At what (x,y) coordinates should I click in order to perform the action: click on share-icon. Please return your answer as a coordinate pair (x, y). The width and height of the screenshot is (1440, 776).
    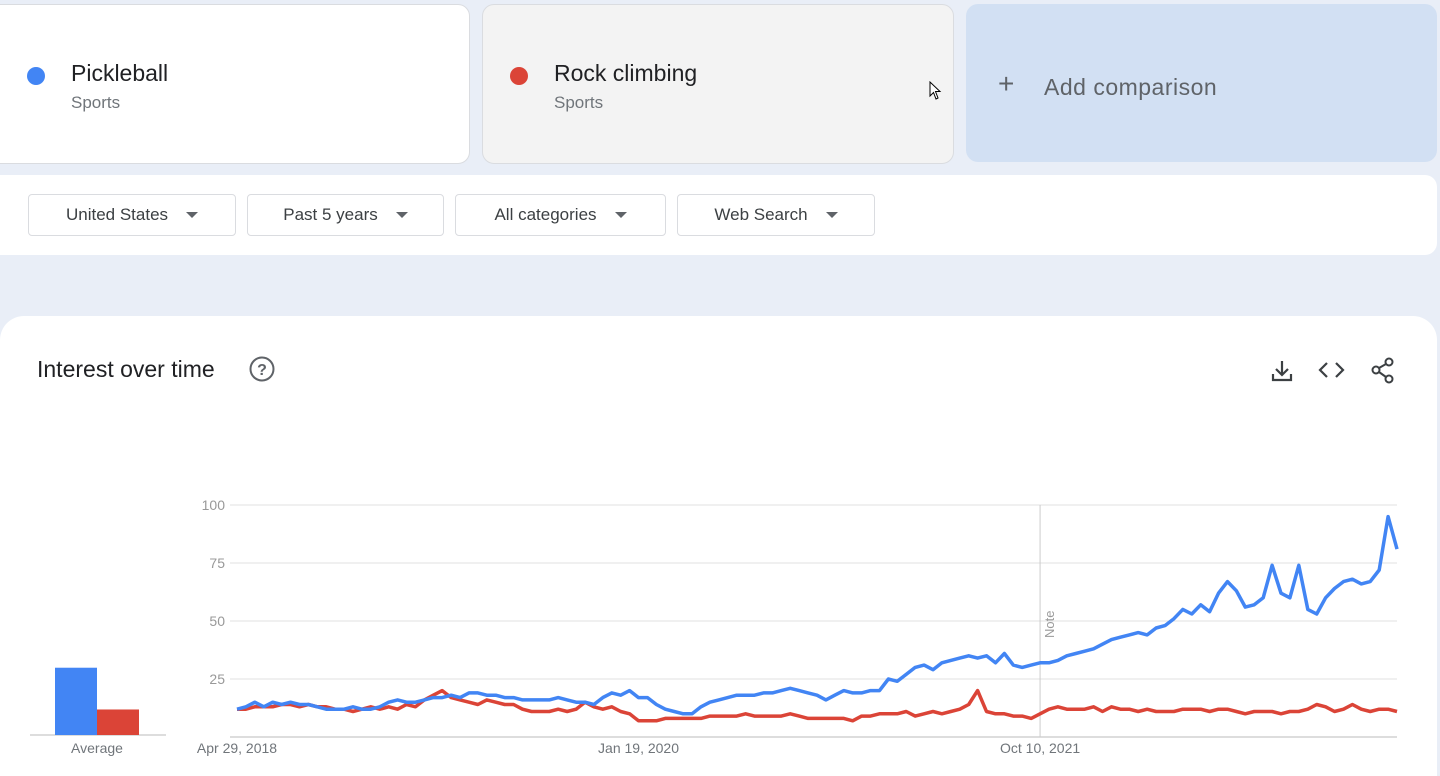
    Looking at the image, I should click on (1382, 370).